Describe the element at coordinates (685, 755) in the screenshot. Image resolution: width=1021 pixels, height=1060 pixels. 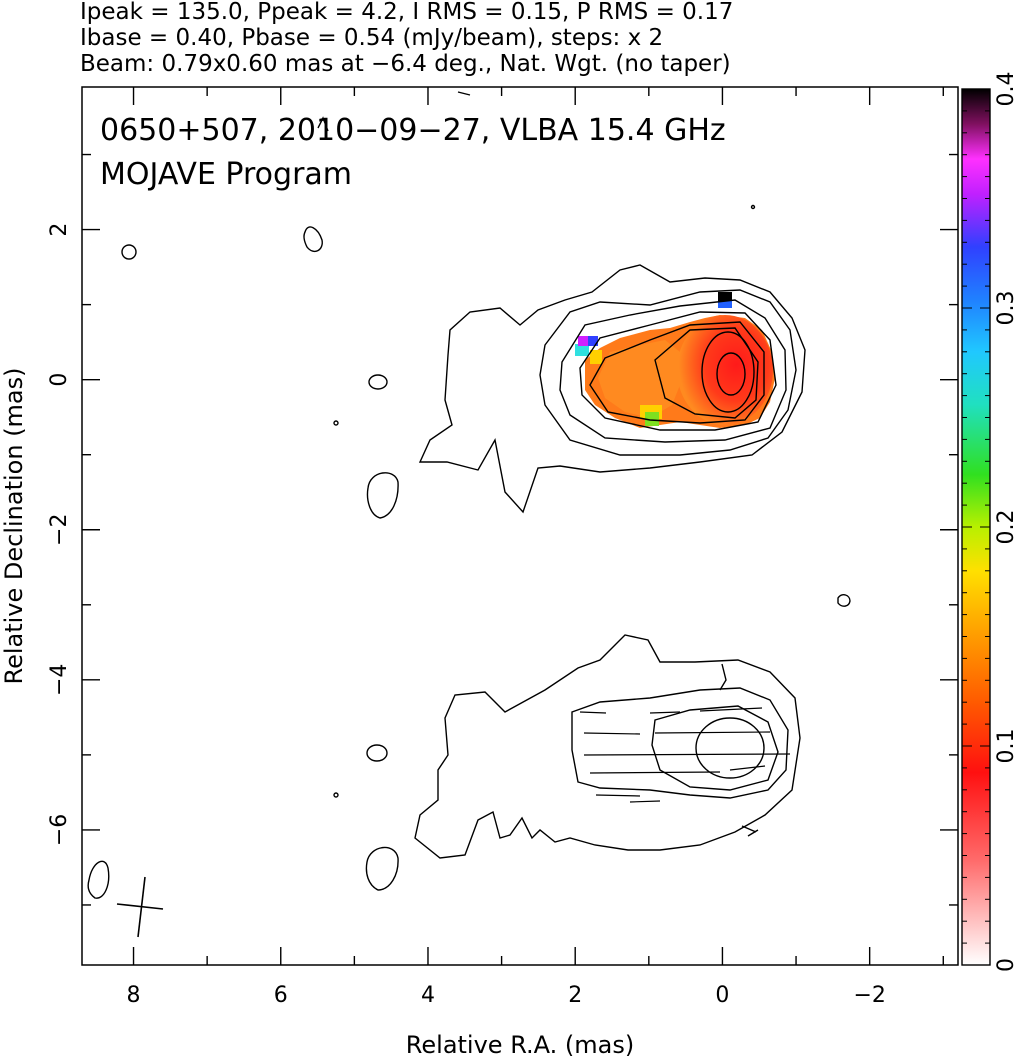
I see `polarization-vectors` at that location.